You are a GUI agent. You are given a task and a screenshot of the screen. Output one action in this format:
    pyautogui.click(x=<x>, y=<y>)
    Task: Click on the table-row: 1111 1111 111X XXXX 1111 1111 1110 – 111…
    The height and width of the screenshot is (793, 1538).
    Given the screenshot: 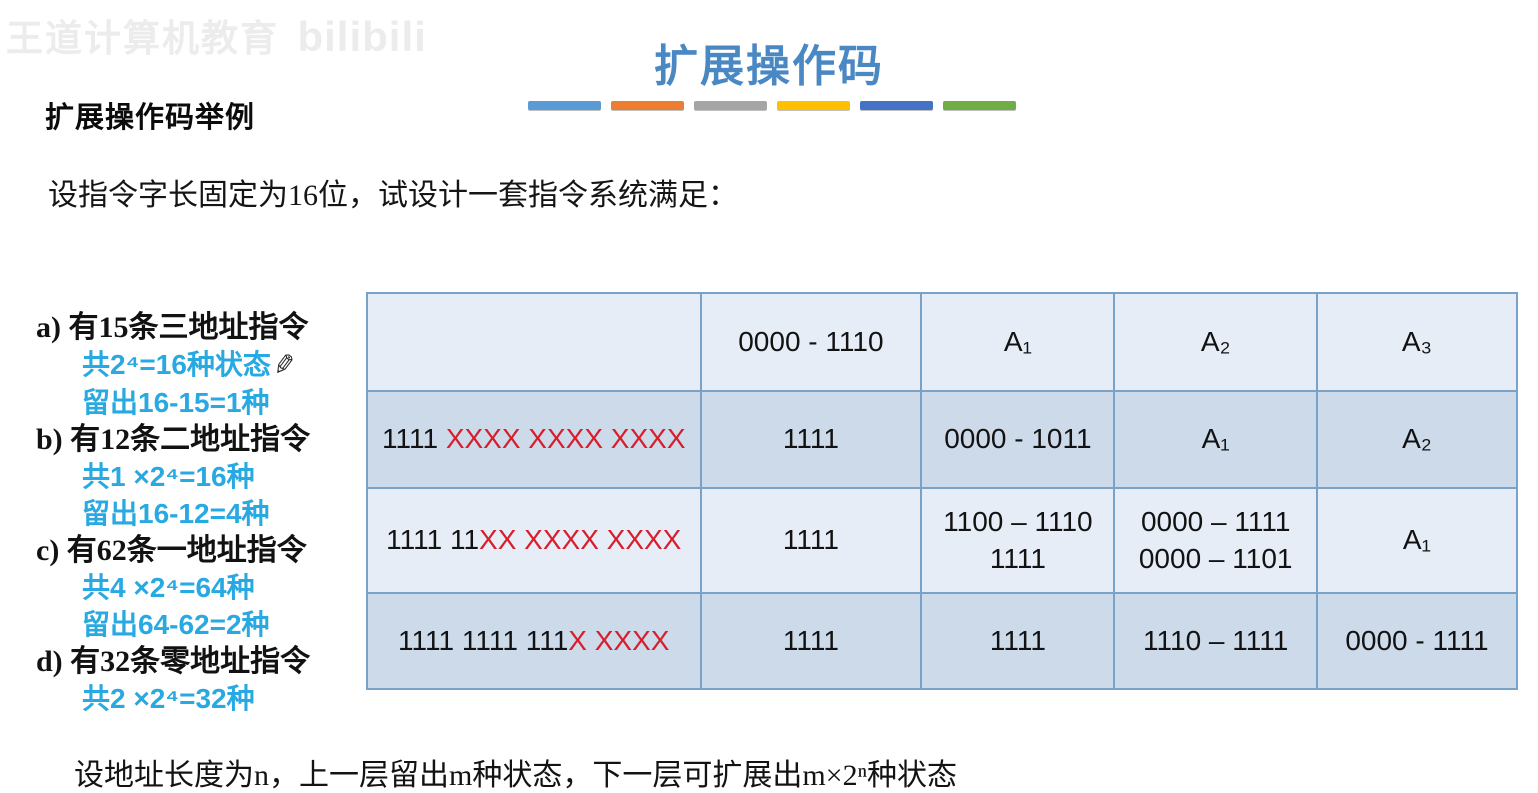 What is the action you would take?
    pyautogui.click(x=942, y=641)
    